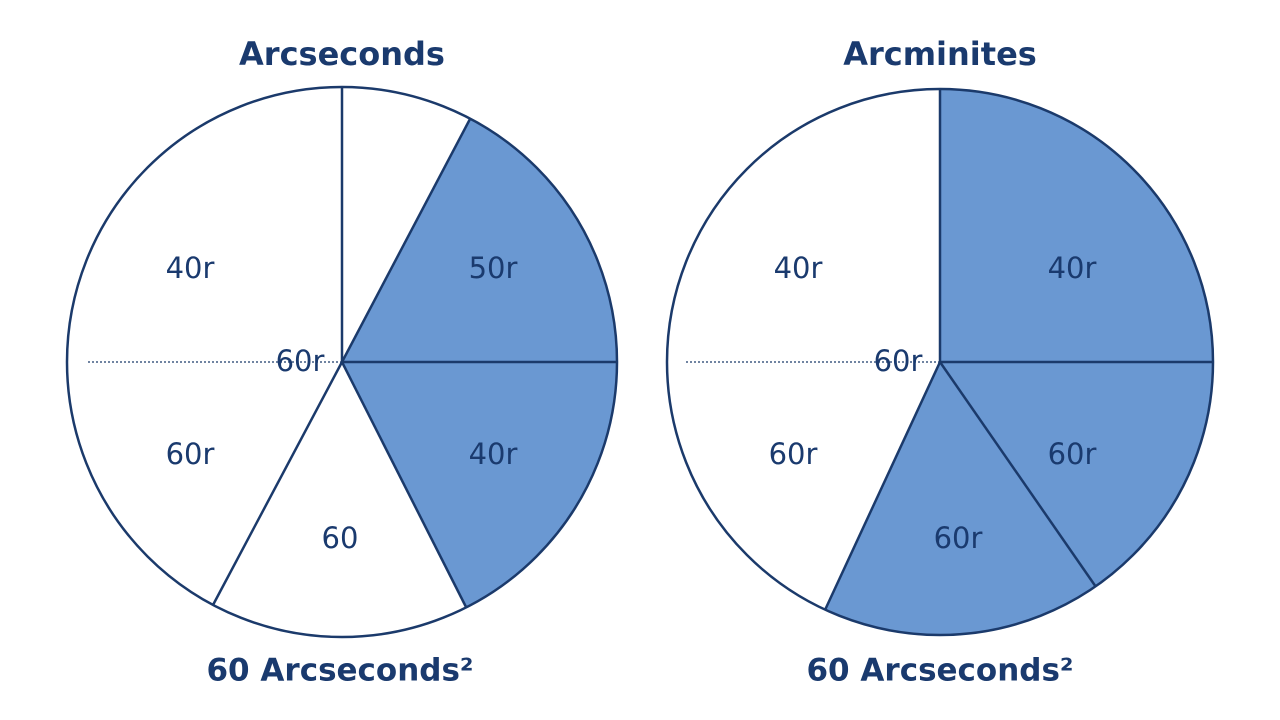 The image size is (1280, 720). I want to click on title: Arcseconds, so click(342, 54).